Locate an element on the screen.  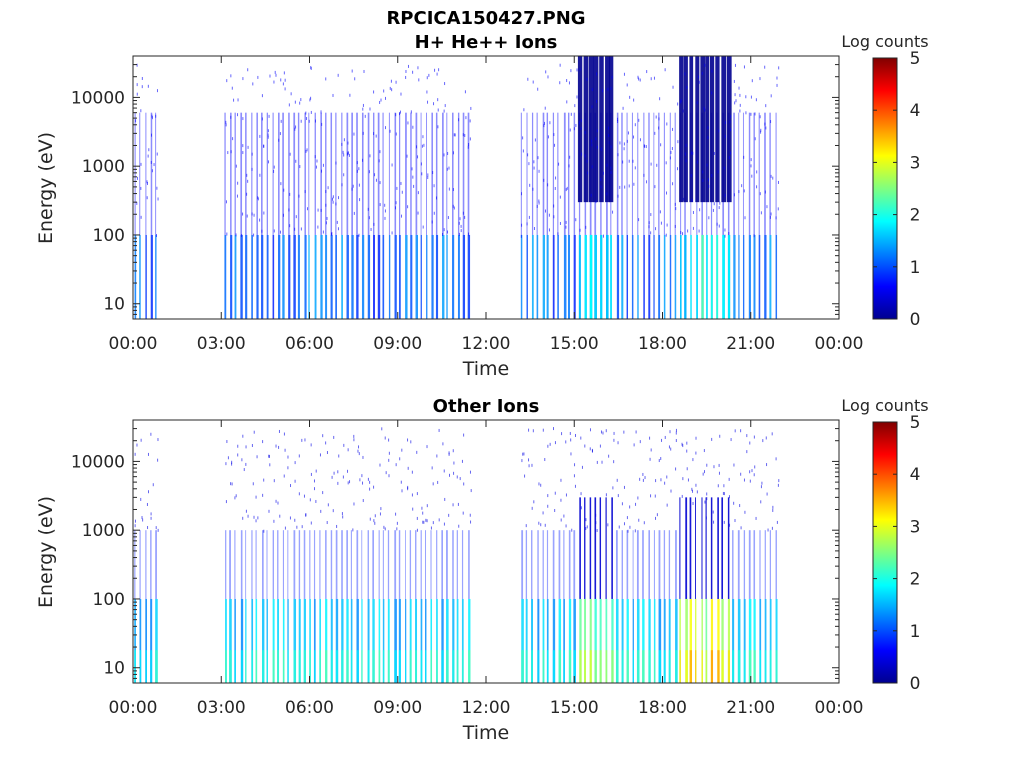
x-tick-label: 03:00 is located at coordinates (221, 708).